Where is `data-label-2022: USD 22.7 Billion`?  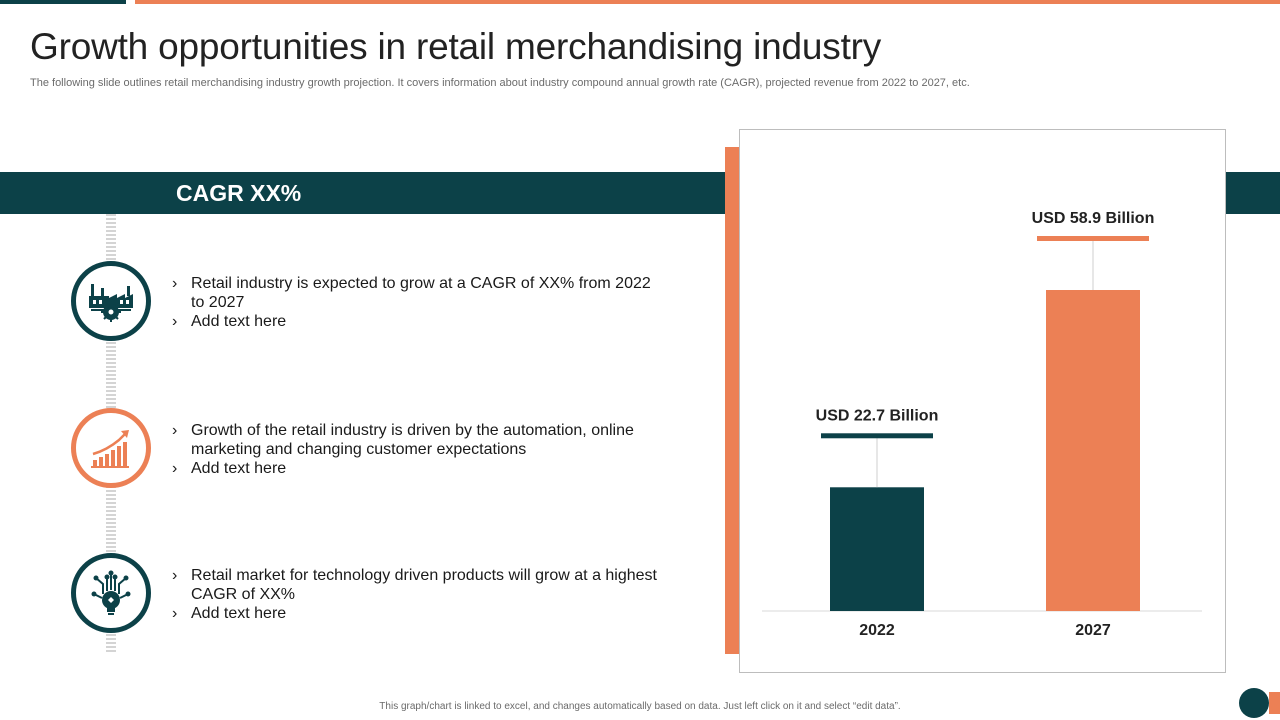 data-label-2022: USD 22.7 Billion is located at coordinates (877, 415).